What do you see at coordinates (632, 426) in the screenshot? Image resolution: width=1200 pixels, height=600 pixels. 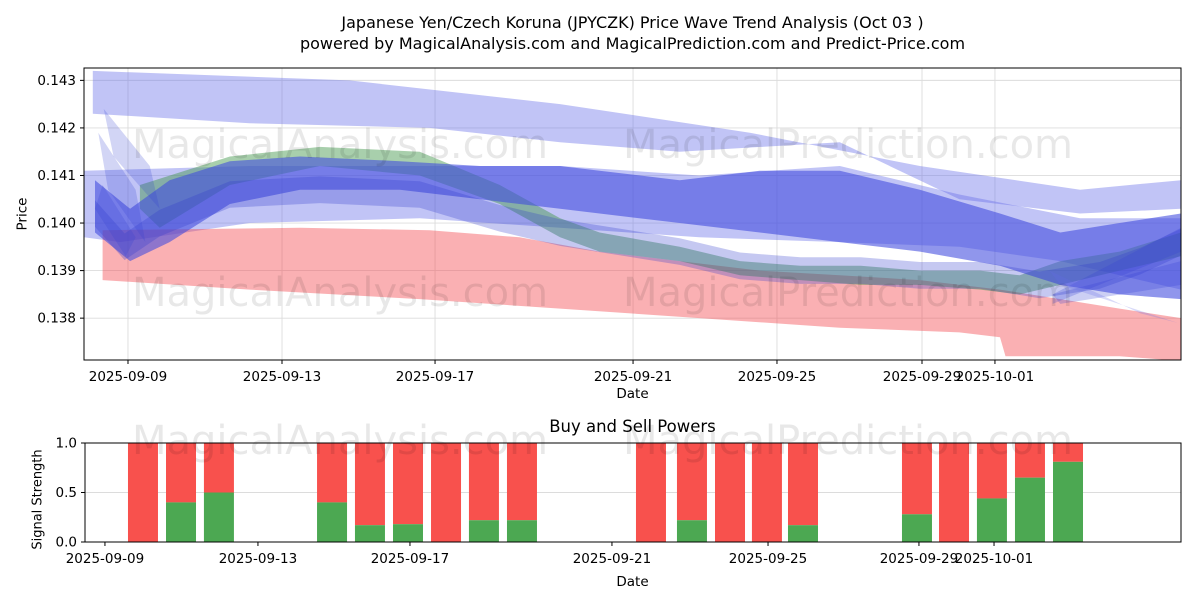 I see `signal-chart-title: Buy and Sell Powers` at bounding box center [632, 426].